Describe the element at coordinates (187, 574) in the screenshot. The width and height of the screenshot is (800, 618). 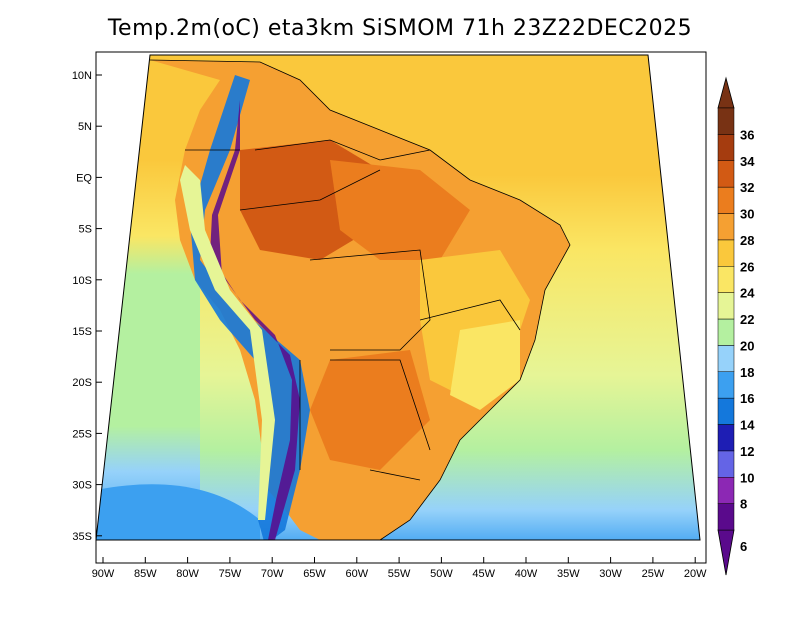
I see `lon-tick-label: 80W` at that location.